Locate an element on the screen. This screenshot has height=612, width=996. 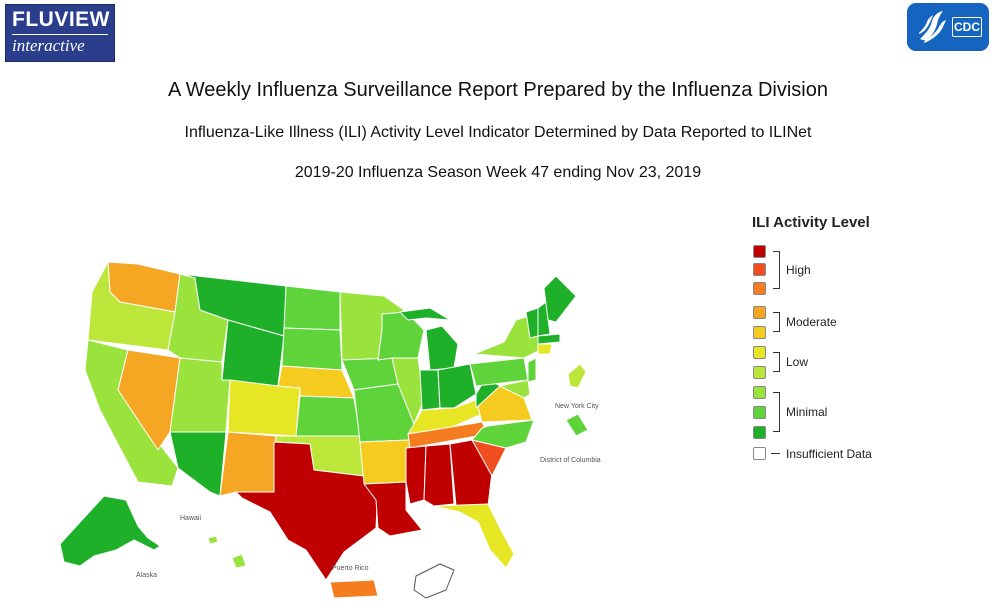
state-LA is located at coordinates (393, 509).